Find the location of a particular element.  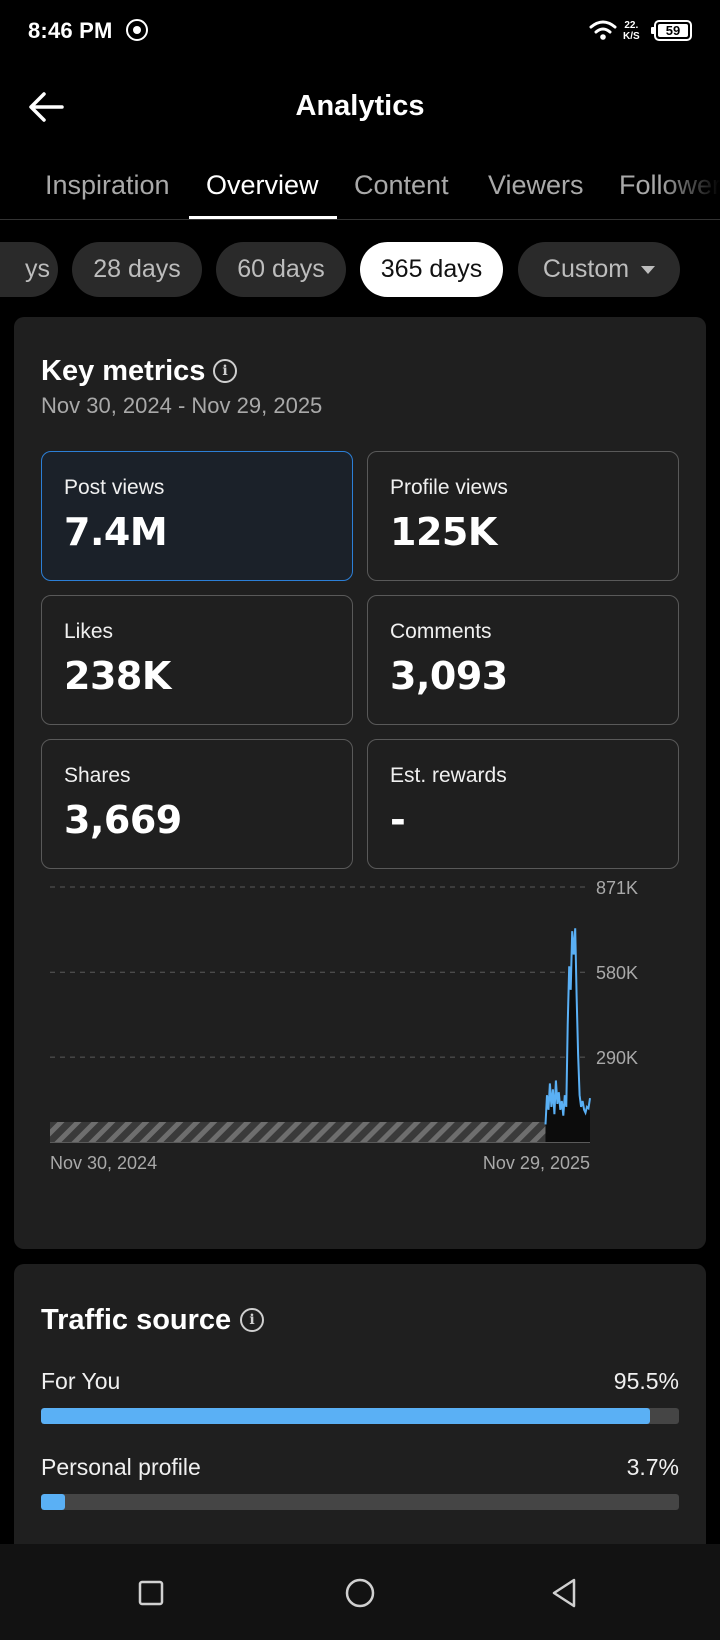

metric-value: 3,669 is located at coordinates (123, 820).